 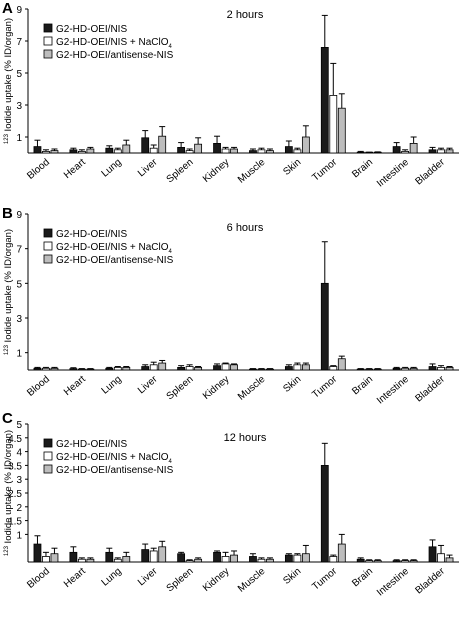 What do you see at coordinates (117, 560) in the screenshot?
I see `bar-c-lung-s2` at bounding box center [117, 560].